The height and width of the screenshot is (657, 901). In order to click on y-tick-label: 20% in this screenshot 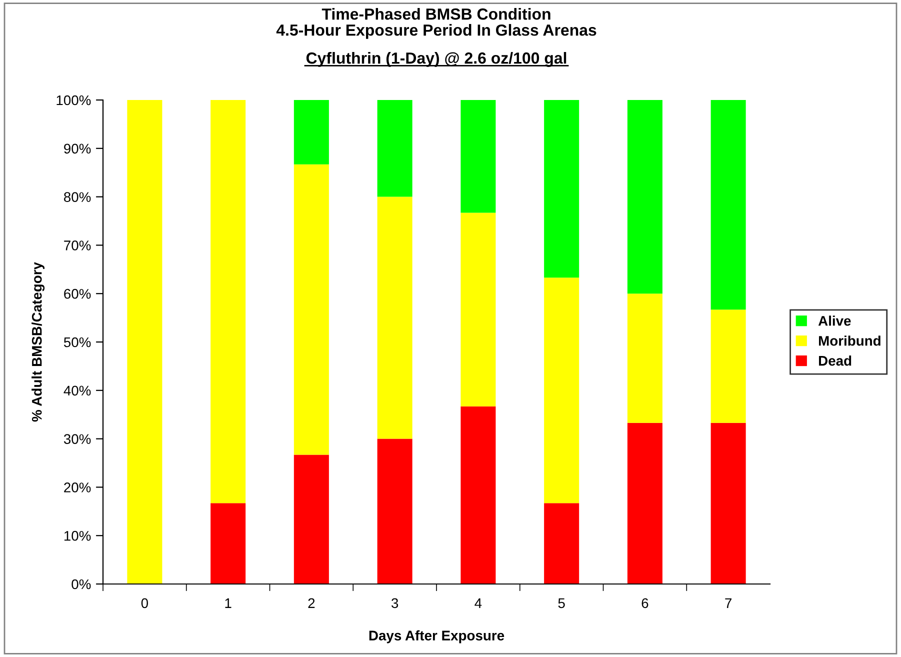, I will do `click(77, 487)`.